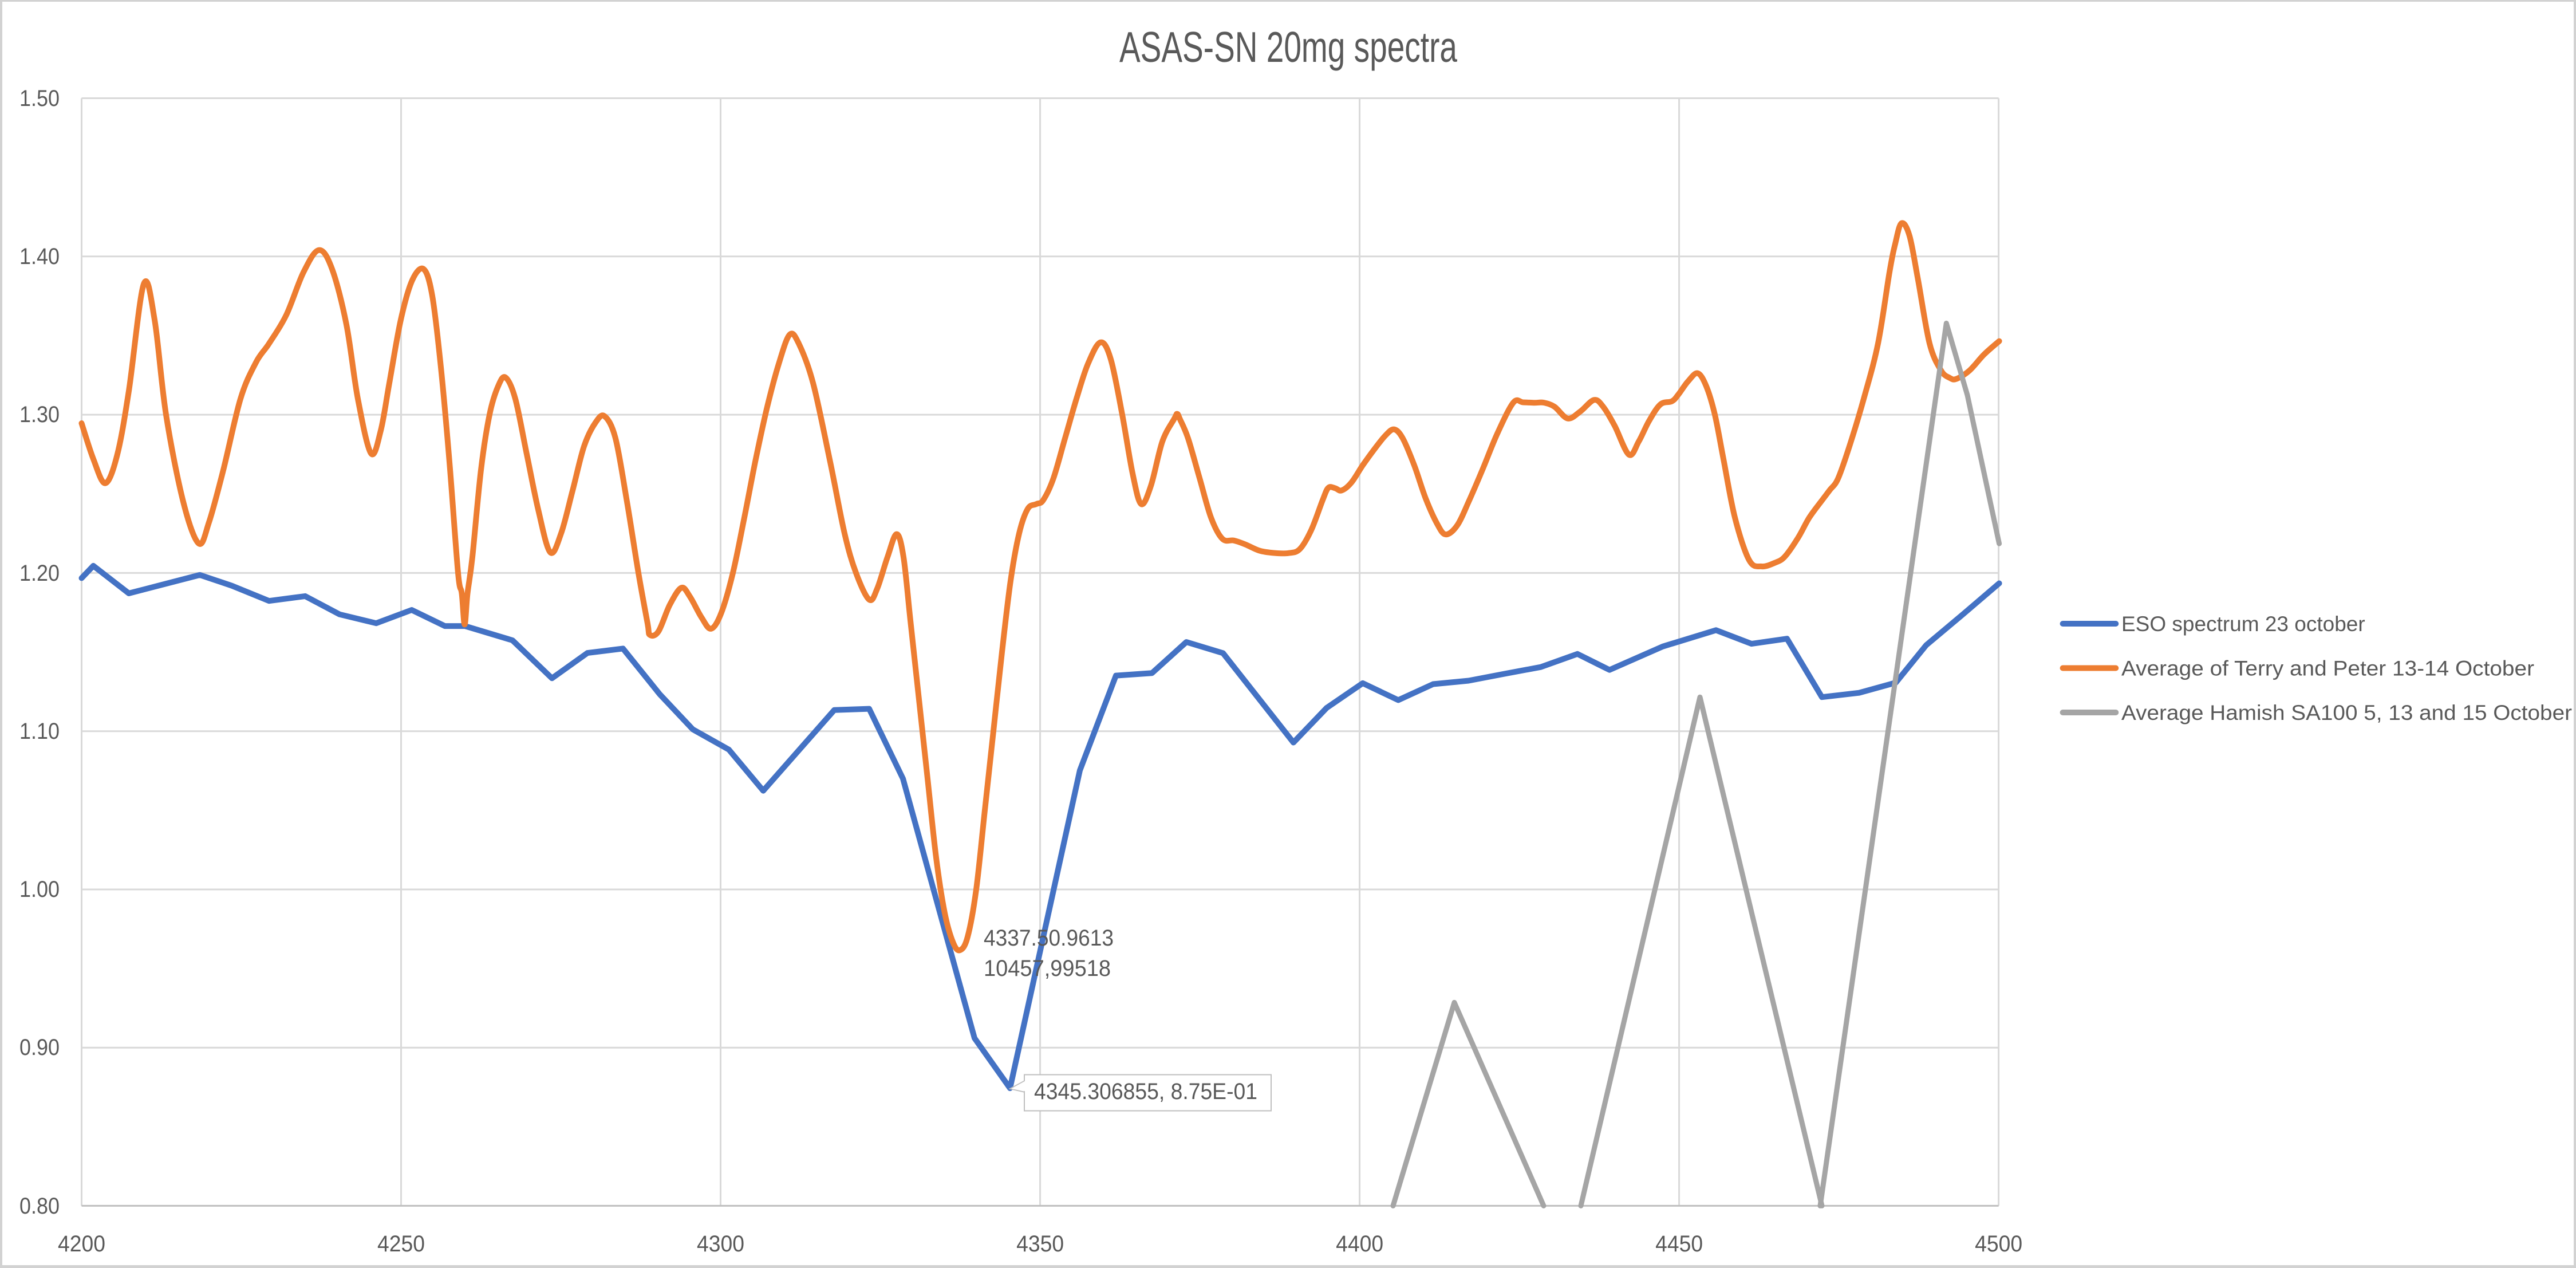  I want to click on svg-text: 4250, so click(401, 1244).